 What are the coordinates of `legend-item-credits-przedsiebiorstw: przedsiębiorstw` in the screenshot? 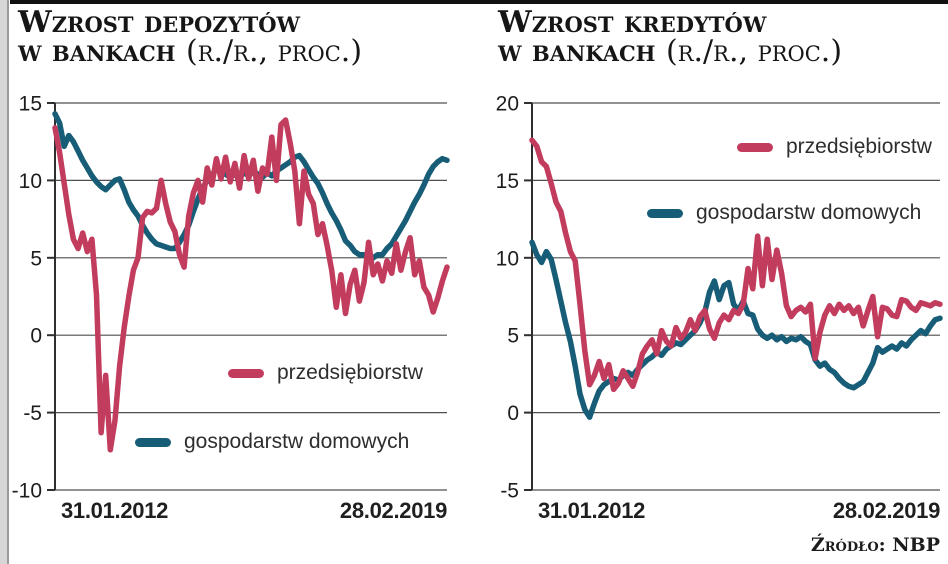 It's located at (834, 147).